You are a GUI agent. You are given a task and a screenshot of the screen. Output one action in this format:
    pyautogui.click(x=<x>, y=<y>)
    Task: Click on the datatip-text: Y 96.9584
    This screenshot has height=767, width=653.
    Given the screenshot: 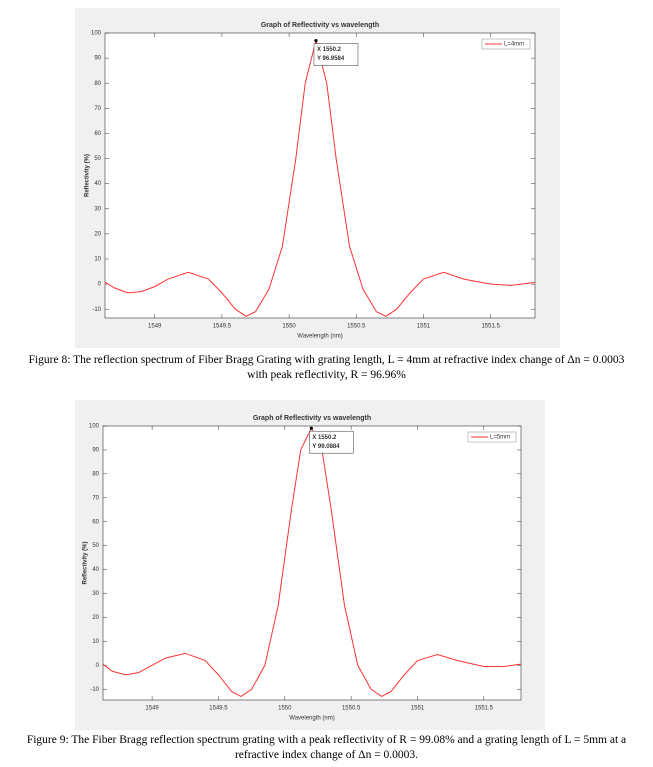 What is the action you would take?
    pyautogui.click(x=331, y=59)
    